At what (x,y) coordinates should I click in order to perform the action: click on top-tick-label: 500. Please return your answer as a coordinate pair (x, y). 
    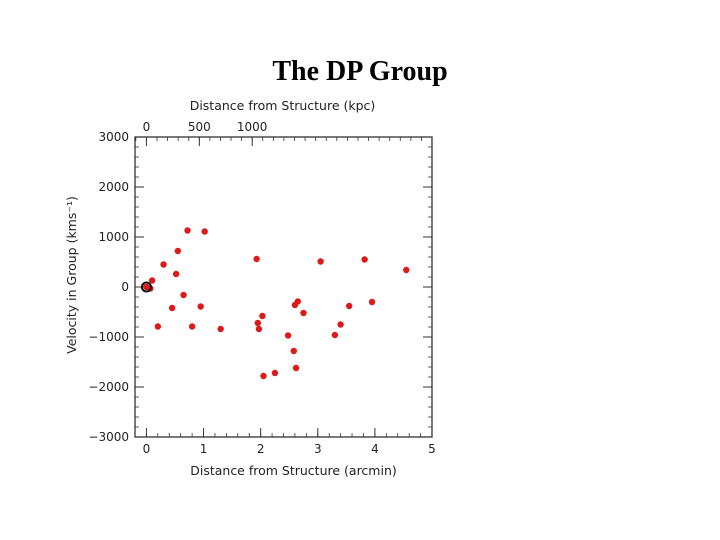
    Looking at the image, I should click on (199, 127).